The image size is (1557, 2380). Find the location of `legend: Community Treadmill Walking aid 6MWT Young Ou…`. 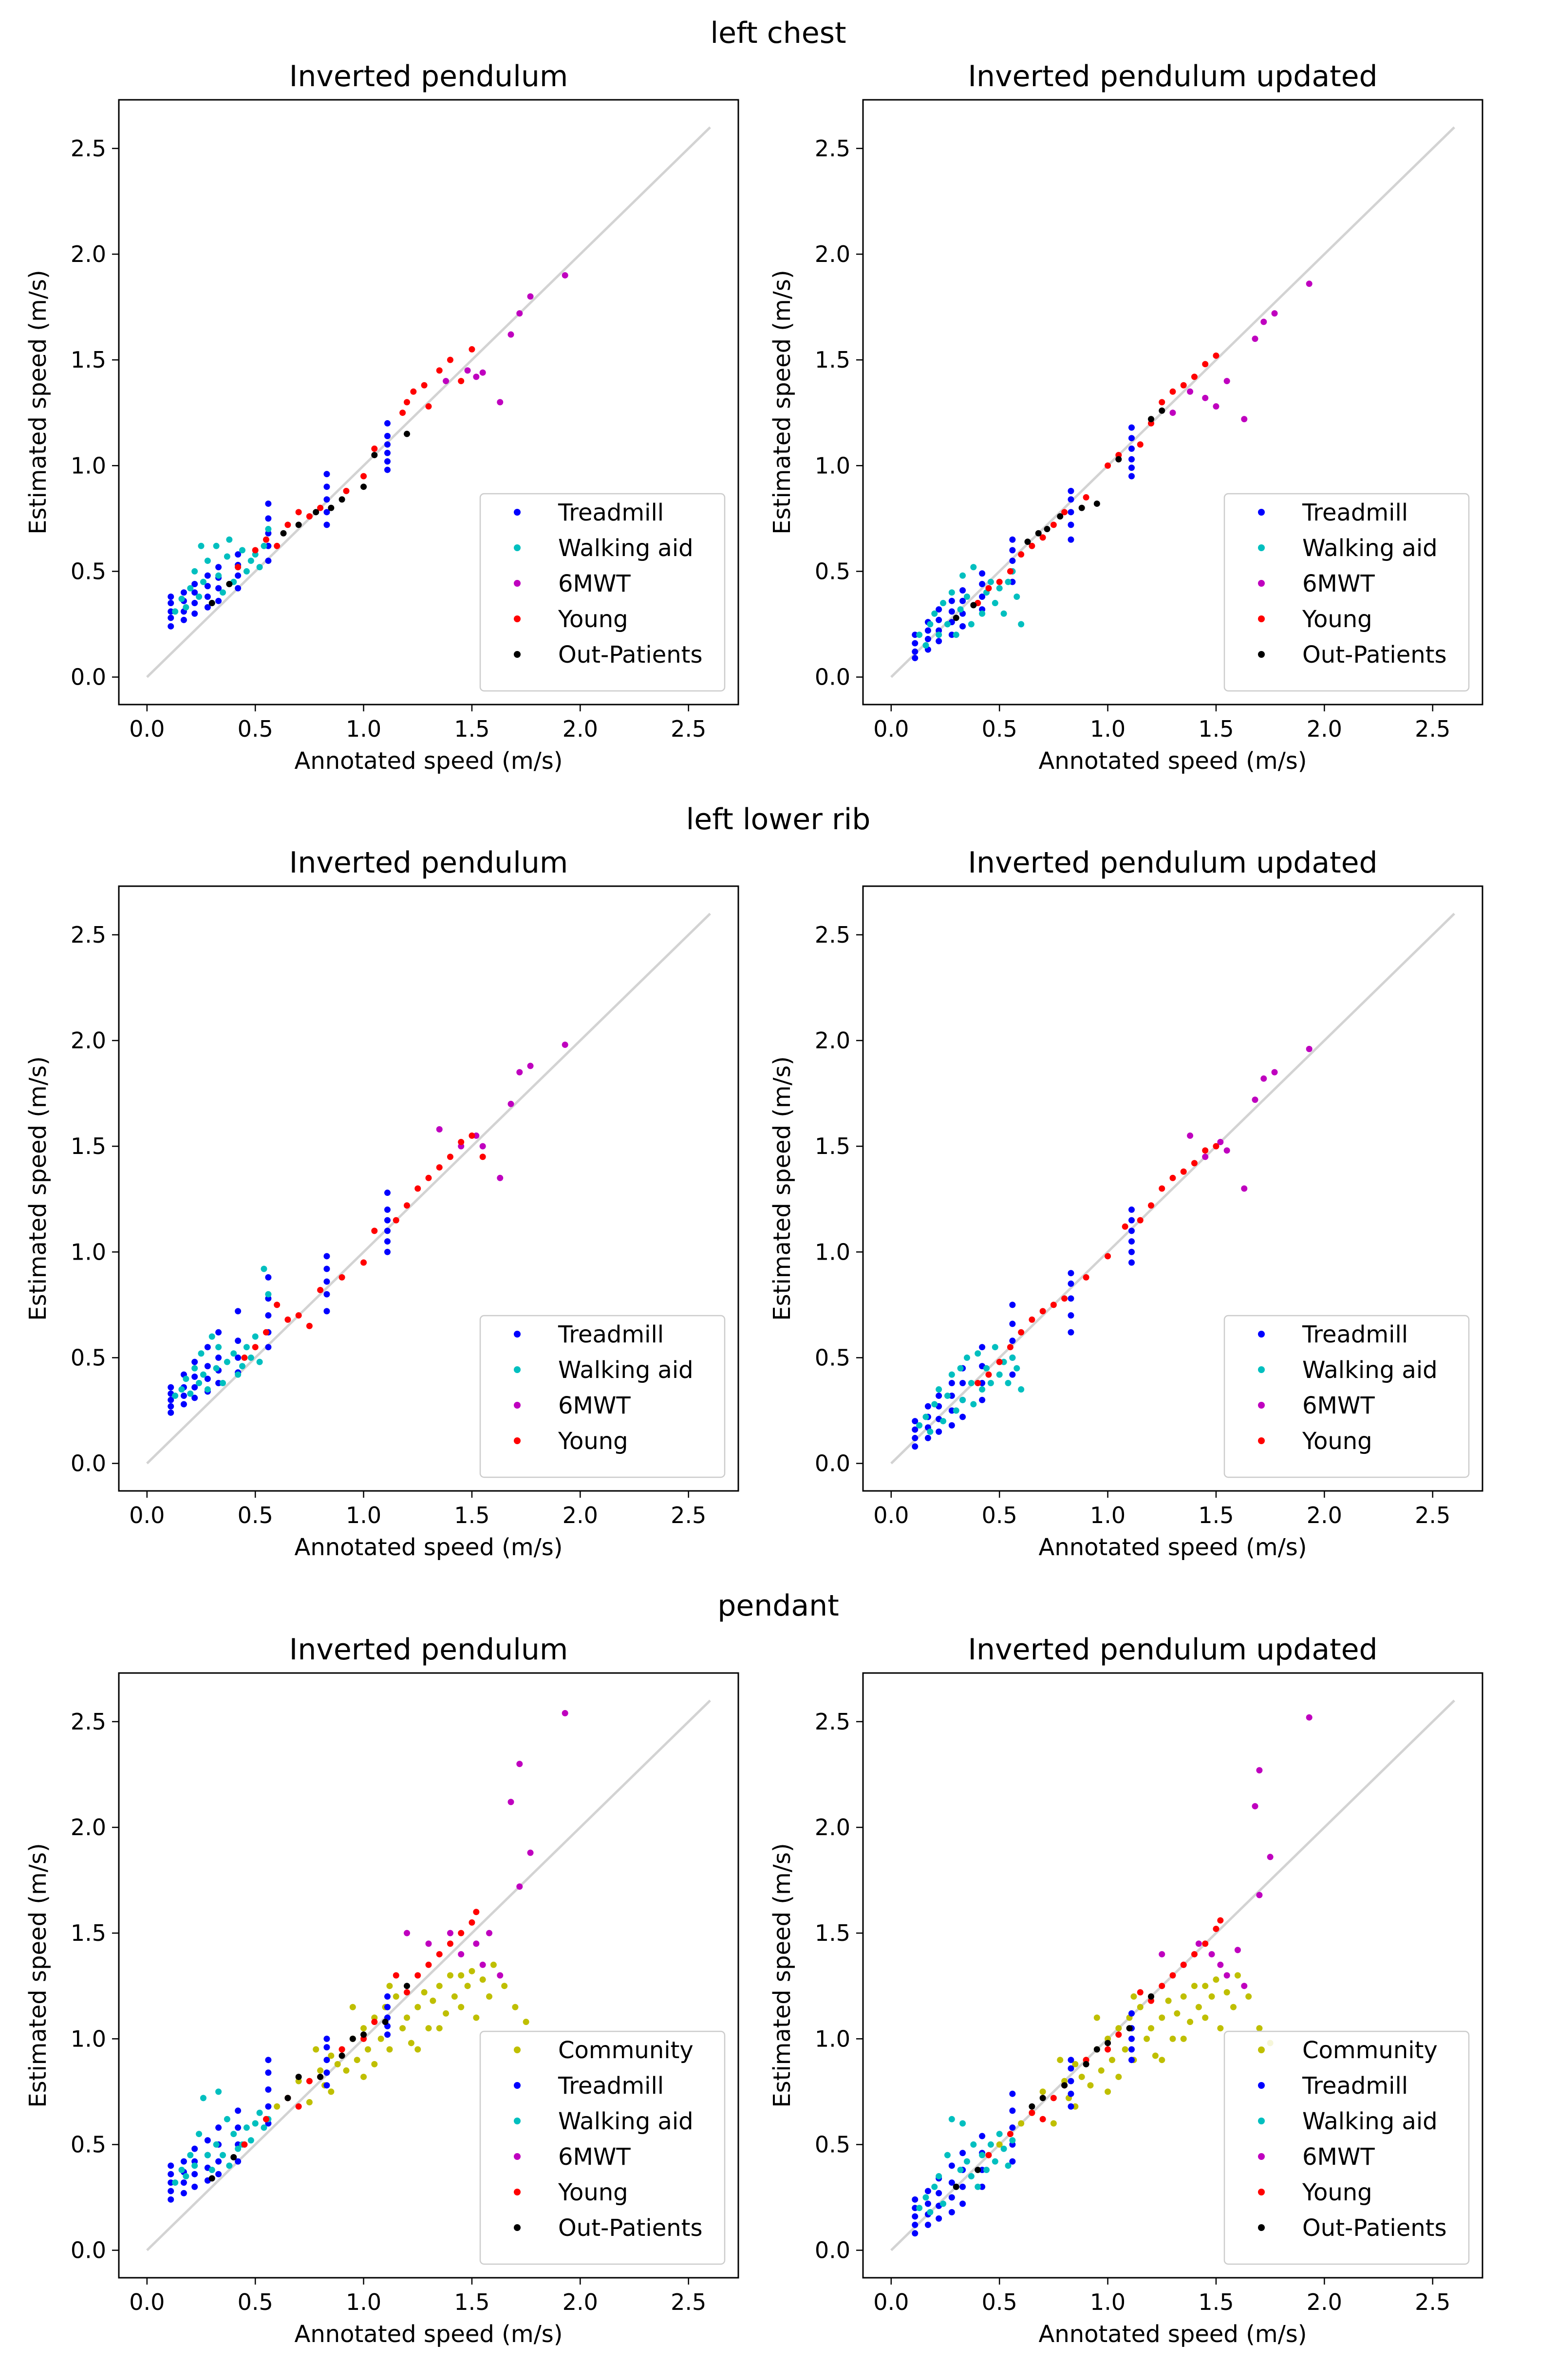

legend: Community Treadmill Walking aid 6MWT Young Ou… is located at coordinates (602, 2147).